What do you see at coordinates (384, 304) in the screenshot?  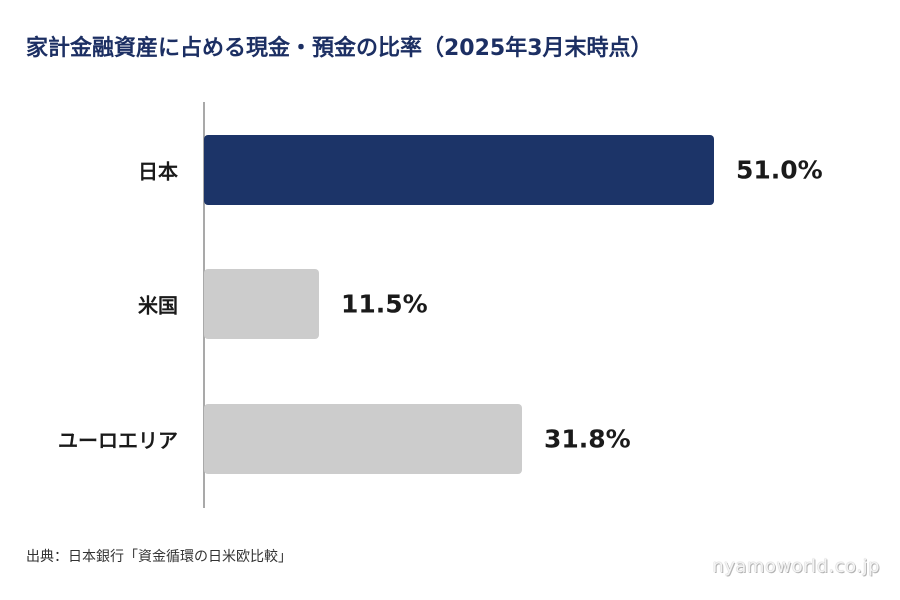 I see `value-label: 11.5%` at bounding box center [384, 304].